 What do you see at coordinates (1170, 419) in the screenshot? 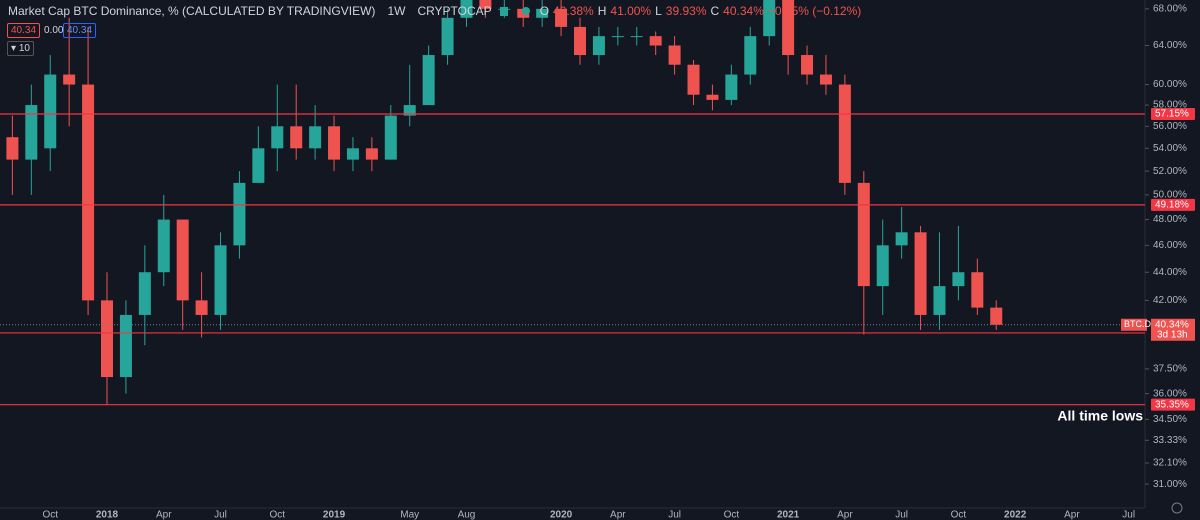
I see `y-tick-label: 34.50%` at bounding box center [1170, 419].